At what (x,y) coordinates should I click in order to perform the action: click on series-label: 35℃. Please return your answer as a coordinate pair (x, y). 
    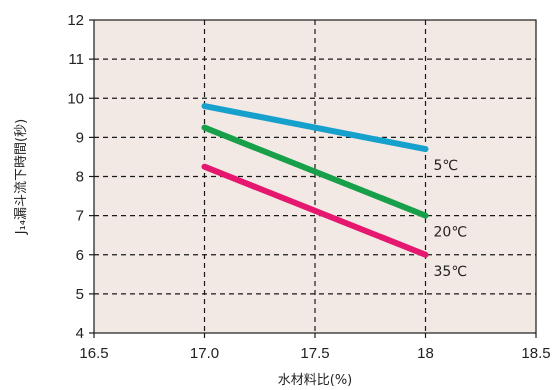
    Looking at the image, I should click on (451, 272).